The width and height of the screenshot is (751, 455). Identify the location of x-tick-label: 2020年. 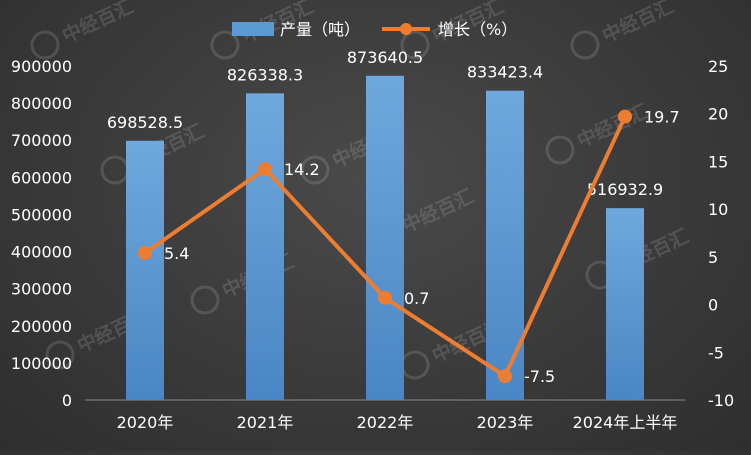
(145, 422).